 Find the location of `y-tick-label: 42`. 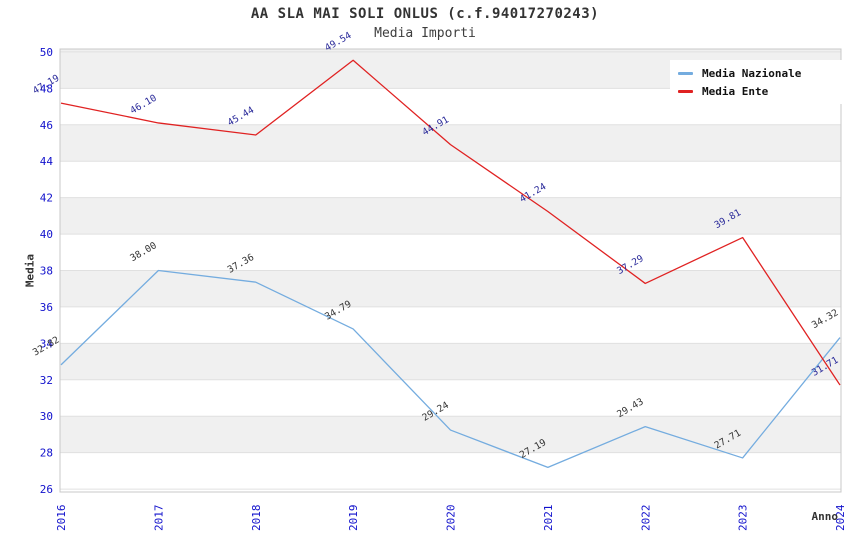

y-tick-label: 42 is located at coordinates (46, 198).